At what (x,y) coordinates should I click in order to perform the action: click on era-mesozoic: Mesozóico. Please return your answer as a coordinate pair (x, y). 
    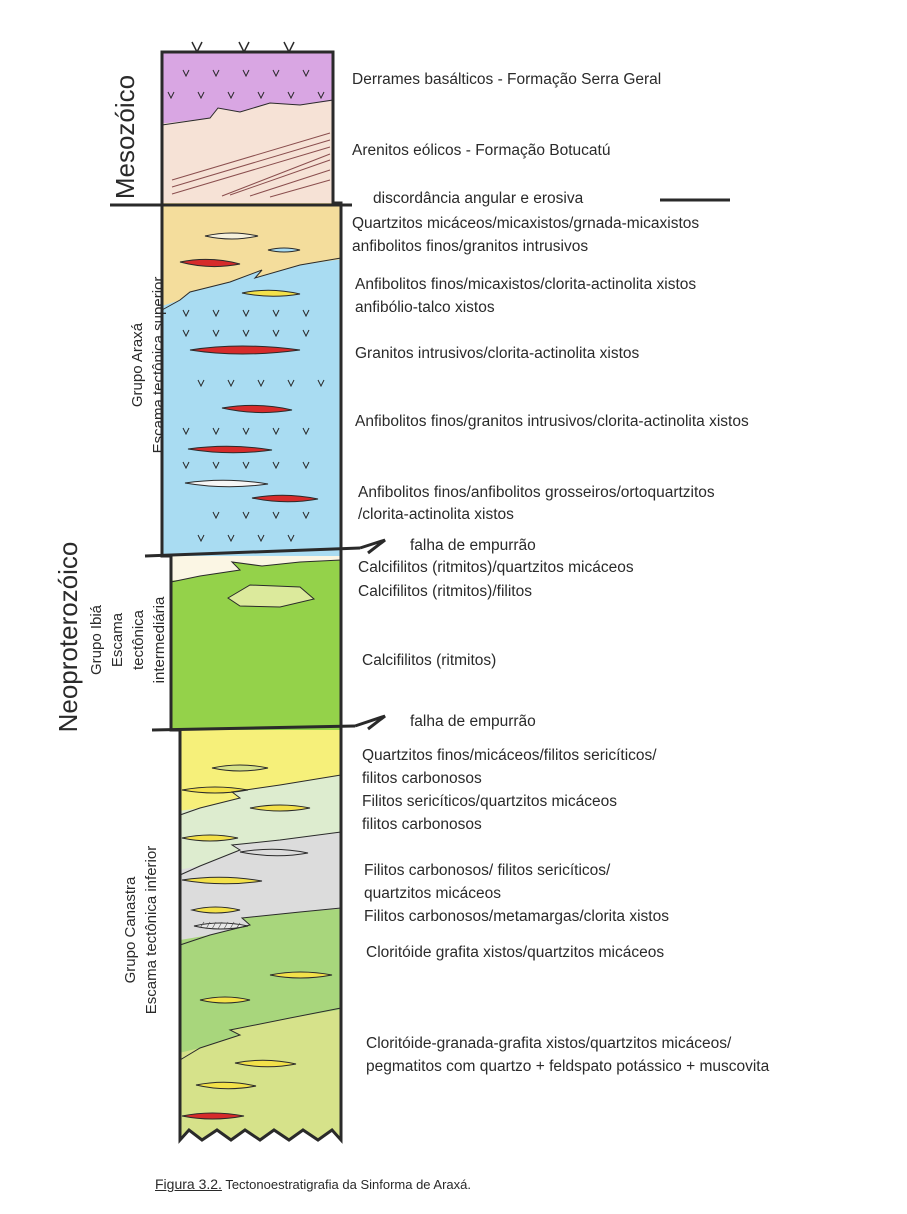
    Looking at the image, I should click on (125, 137).